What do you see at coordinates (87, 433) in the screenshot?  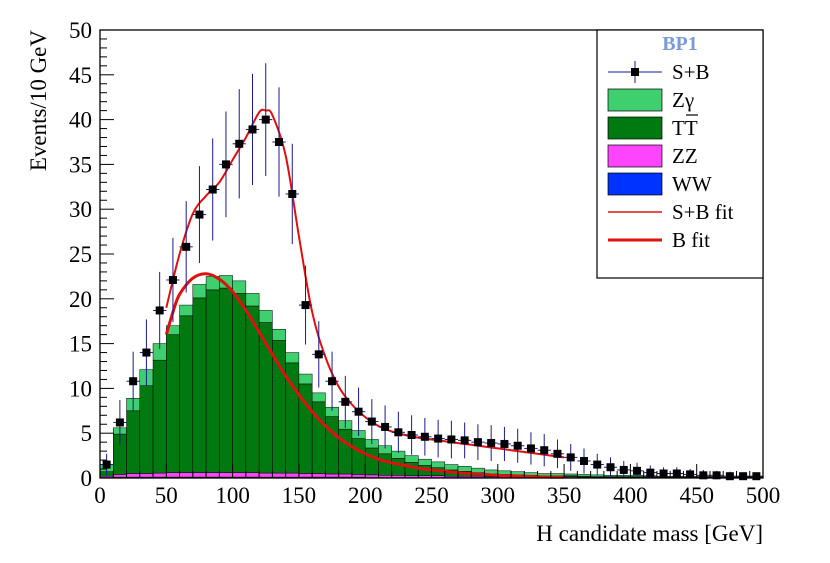 I see `y-tick-label: 5` at bounding box center [87, 433].